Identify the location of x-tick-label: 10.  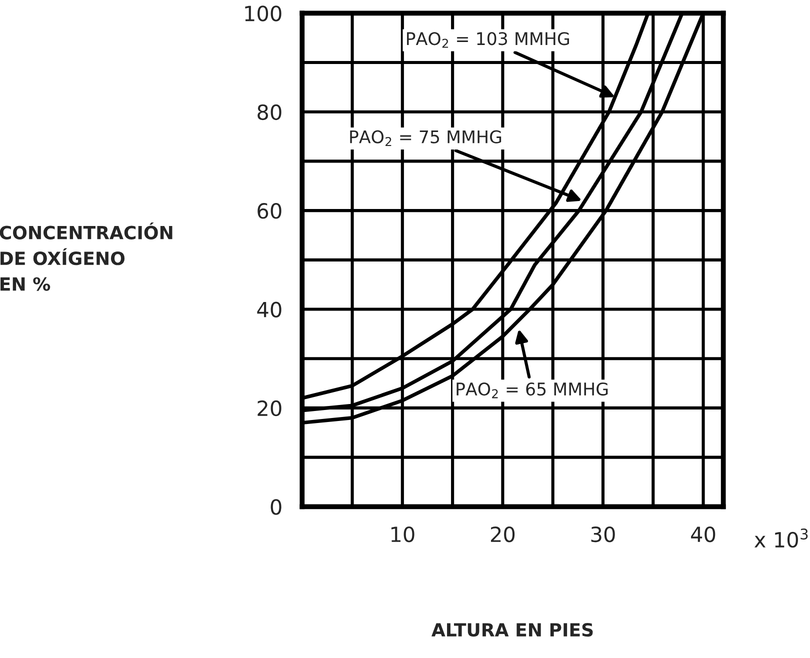
(402, 534).